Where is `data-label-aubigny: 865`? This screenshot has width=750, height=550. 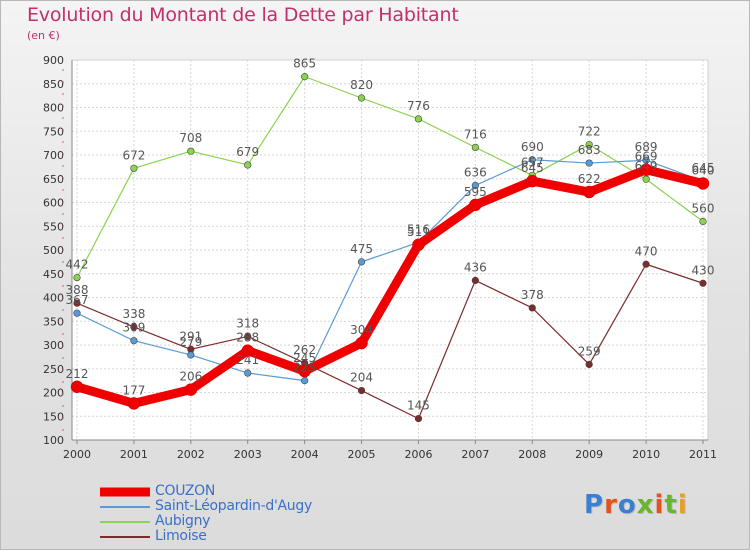
data-label-aubigny: 865 is located at coordinates (304, 64).